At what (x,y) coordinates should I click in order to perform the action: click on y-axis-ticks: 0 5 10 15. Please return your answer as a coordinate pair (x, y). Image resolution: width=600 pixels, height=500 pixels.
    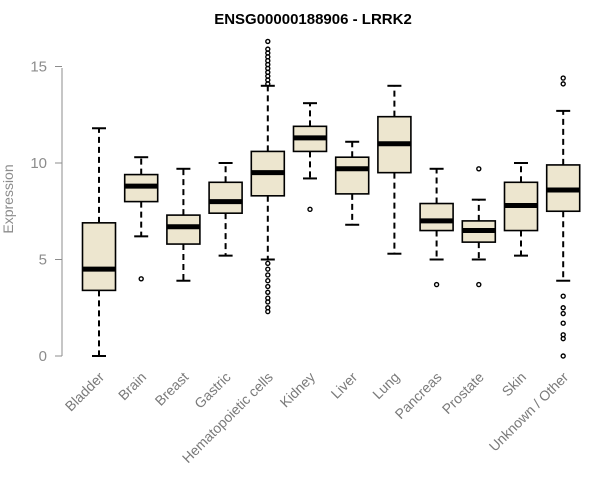
    Looking at the image, I should click on (46, 212).